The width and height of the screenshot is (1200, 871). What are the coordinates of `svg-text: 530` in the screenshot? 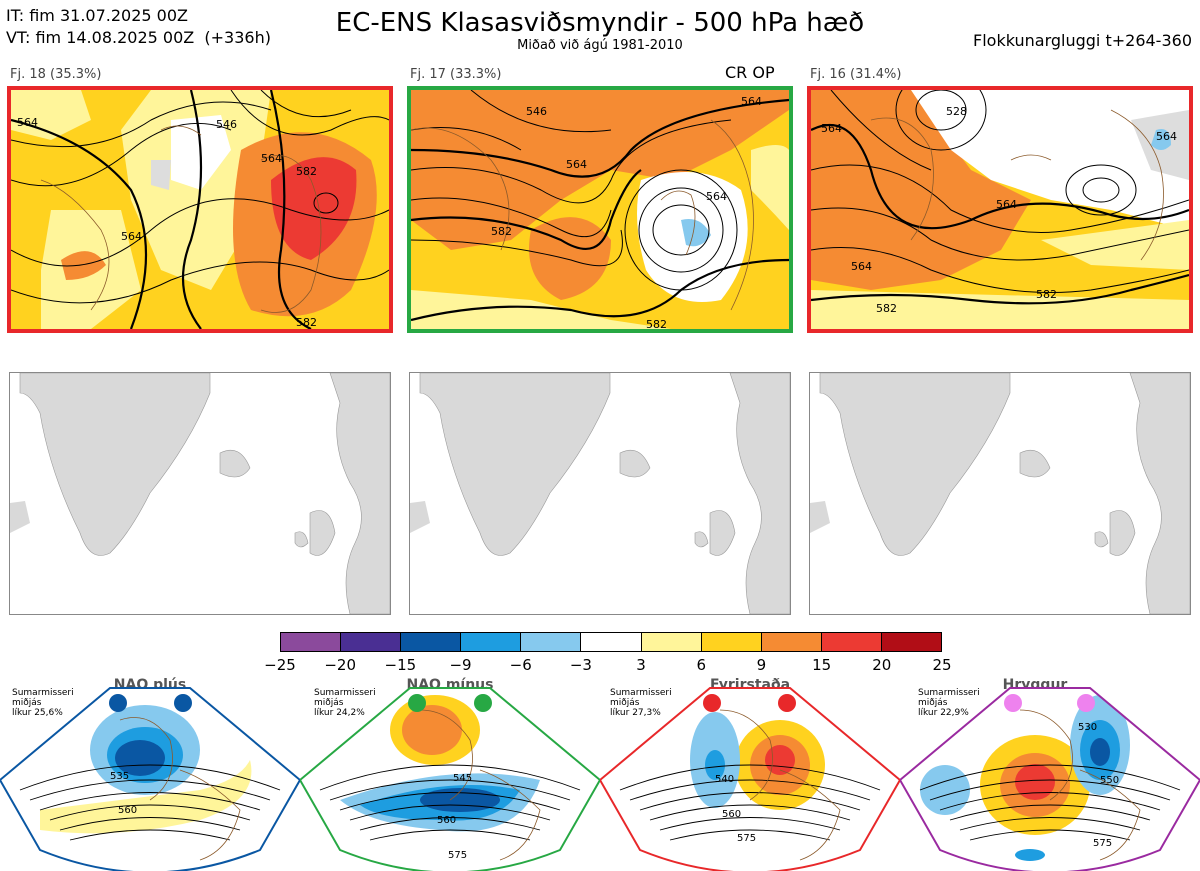 It's located at (1087, 727).